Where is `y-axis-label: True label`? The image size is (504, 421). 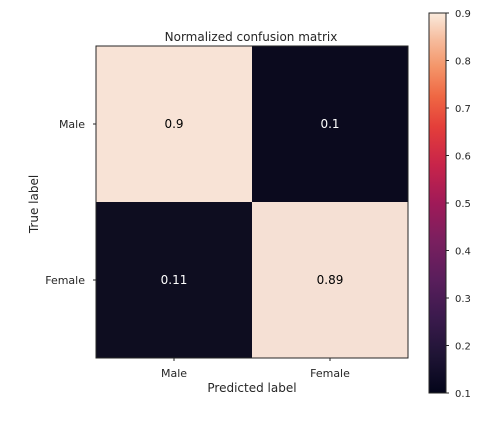
y-axis-label: True label is located at coordinates (34, 204).